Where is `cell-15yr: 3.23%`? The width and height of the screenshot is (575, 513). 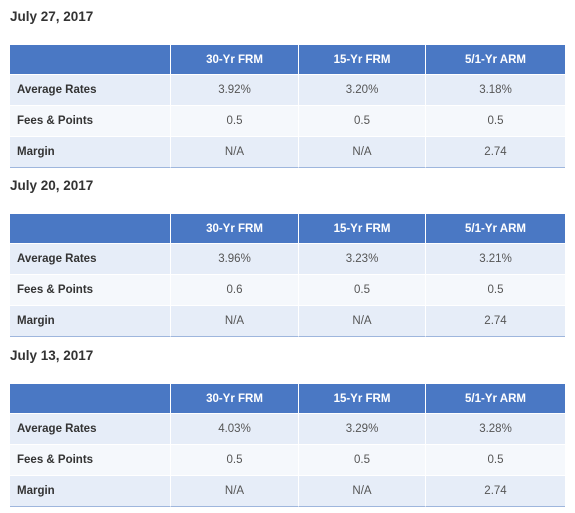
cell-15yr: 3.23% is located at coordinates (362, 258).